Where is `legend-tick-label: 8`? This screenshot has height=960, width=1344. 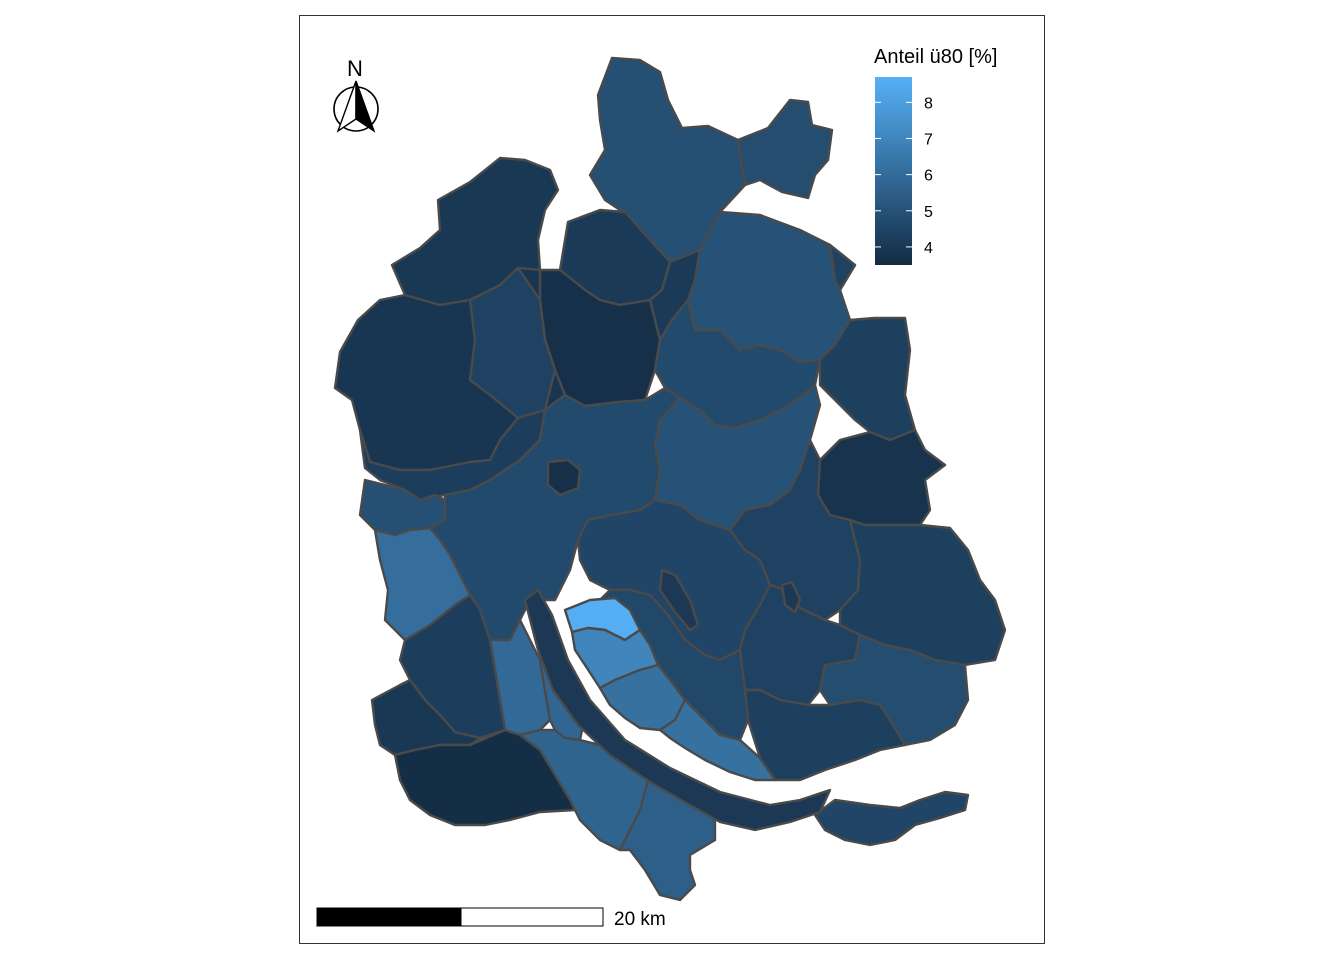 legend-tick-label: 8 is located at coordinates (928, 103).